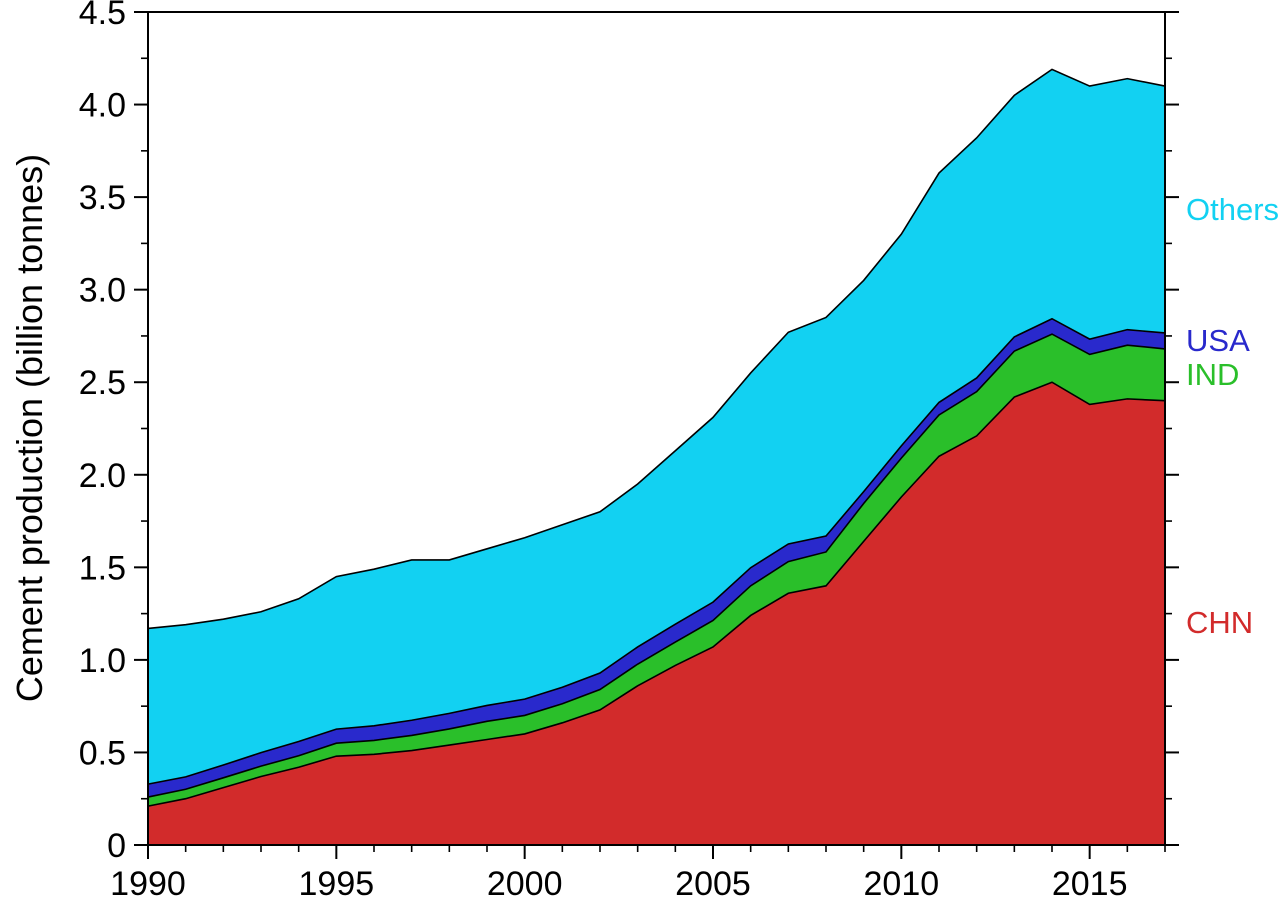 The width and height of the screenshot is (1287, 904). Describe the element at coordinates (902, 884) in the screenshot. I see `x-tick-label: 2010` at that location.